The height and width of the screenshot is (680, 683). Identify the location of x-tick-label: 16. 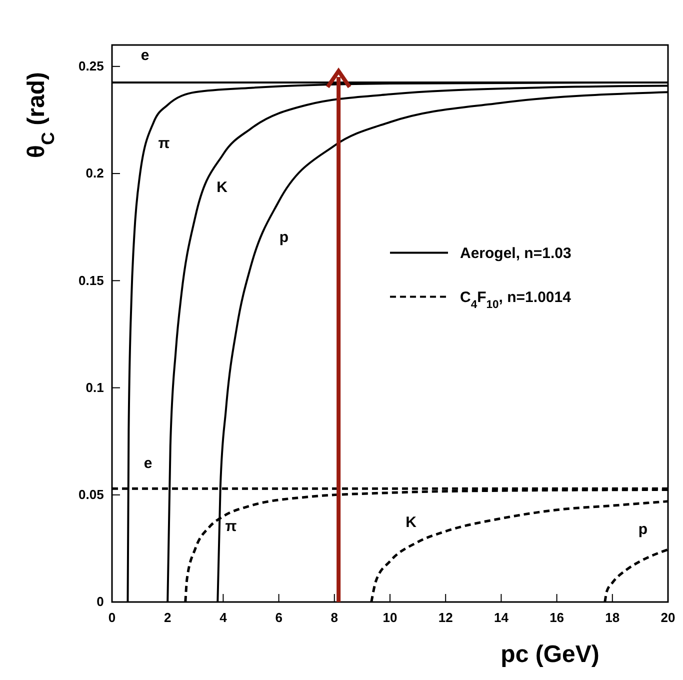
(557, 617).